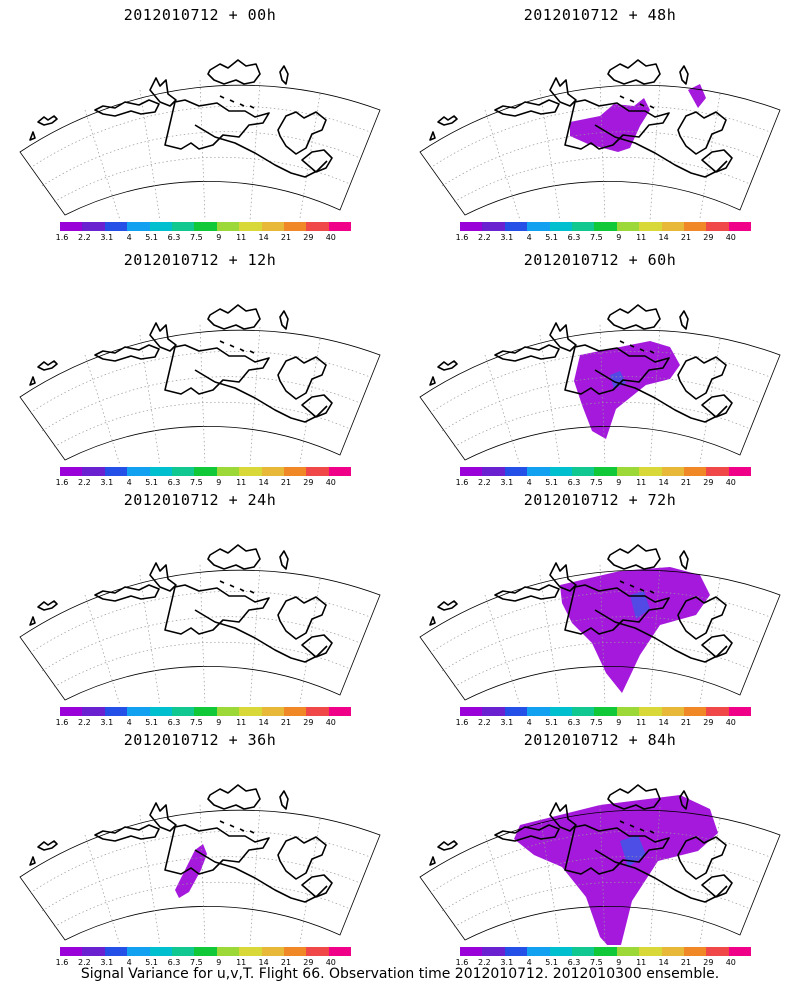 This screenshot has height=1000, width=800. I want to click on panel-title: 2012010712 + 24h, so click(200, 500).